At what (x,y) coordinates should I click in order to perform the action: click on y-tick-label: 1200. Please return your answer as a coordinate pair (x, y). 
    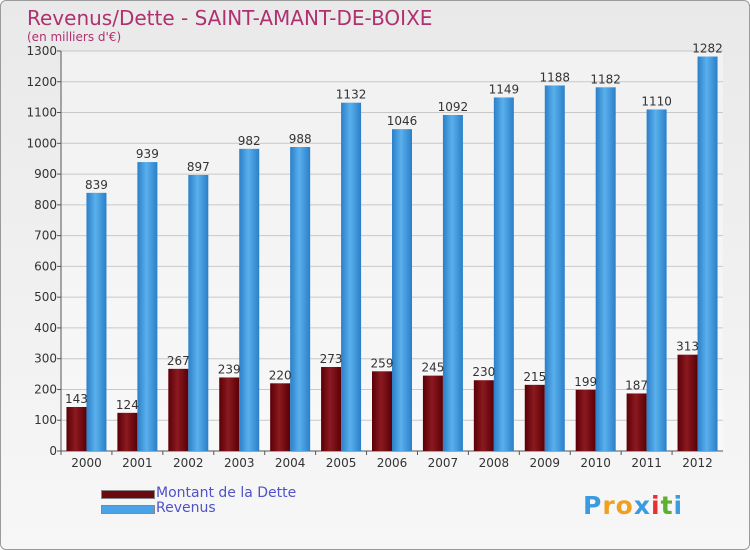
    Looking at the image, I should click on (41, 82).